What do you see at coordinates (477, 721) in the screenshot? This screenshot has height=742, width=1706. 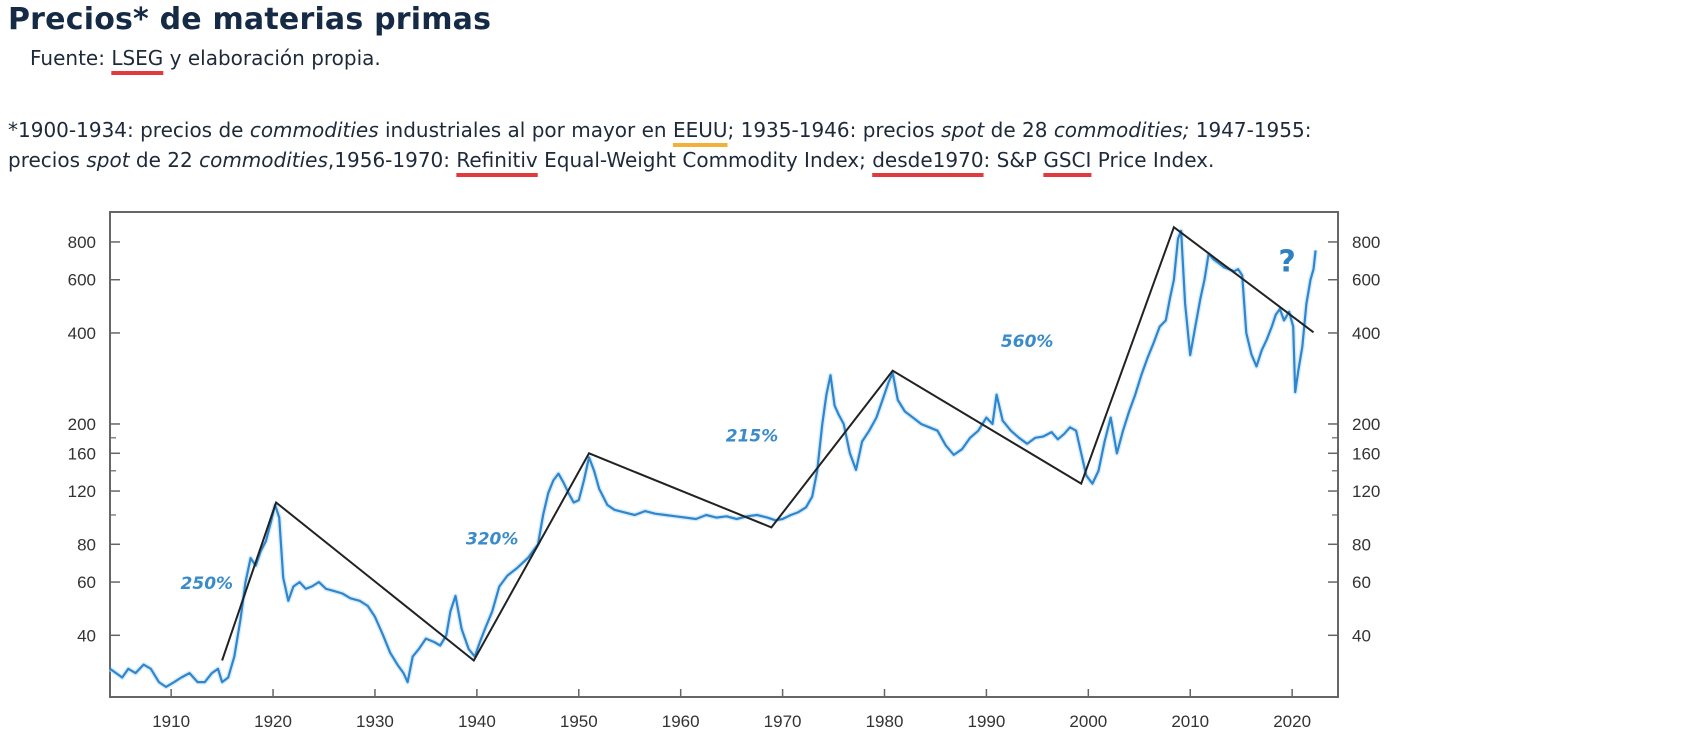 I see `x-tick-label: 1940` at bounding box center [477, 721].